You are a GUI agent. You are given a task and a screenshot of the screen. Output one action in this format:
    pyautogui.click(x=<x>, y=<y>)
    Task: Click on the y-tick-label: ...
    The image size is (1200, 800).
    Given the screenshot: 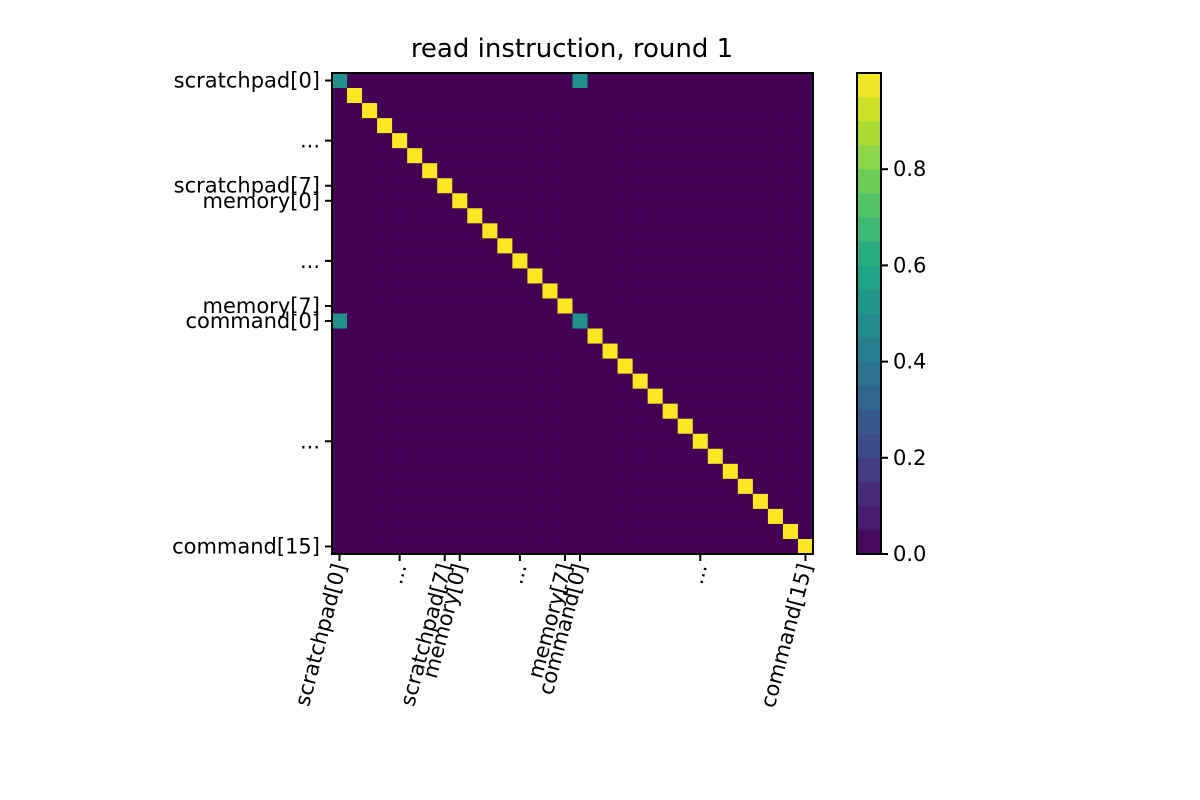 What is the action you would take?
    pyautogui.click(x=310, y=141)
    